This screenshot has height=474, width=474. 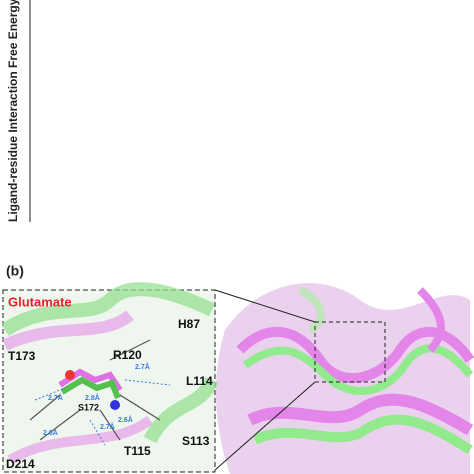 What do you see at coordinates (199, 381) in the screenshot?
I see `residue-label: L114` at bounding box center [199, 381].